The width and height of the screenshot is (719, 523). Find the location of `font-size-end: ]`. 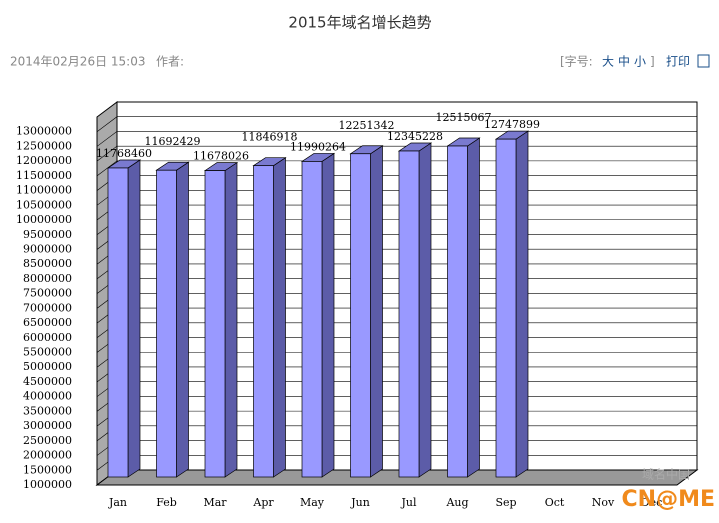

font-size-end: ] is located at coordinates (652, 62).